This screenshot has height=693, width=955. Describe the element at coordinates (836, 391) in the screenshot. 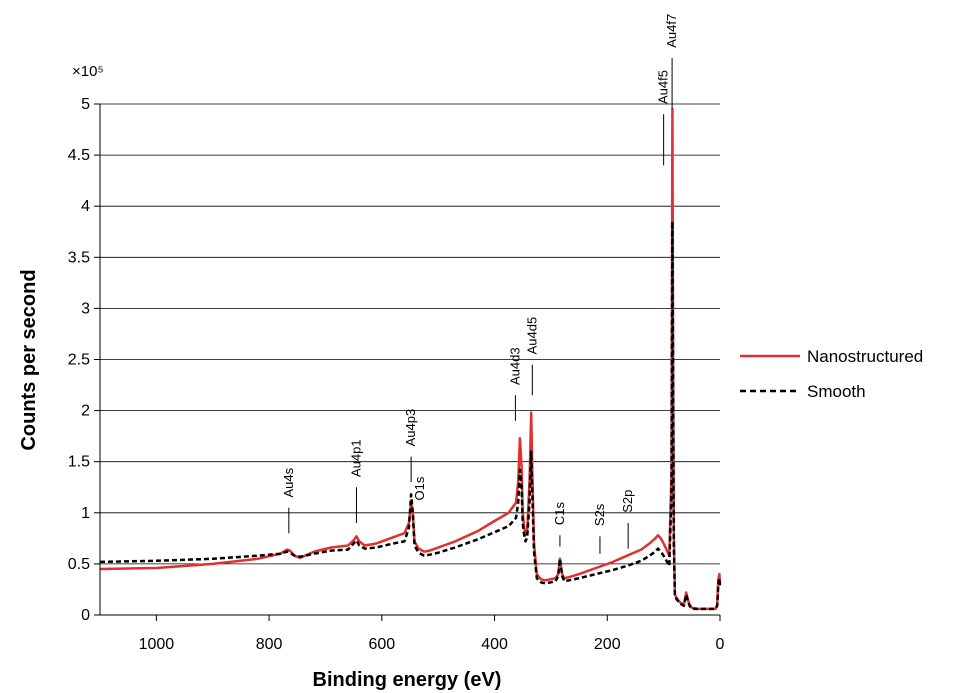

I see `legend-label-smooth: Smooth` at that location.